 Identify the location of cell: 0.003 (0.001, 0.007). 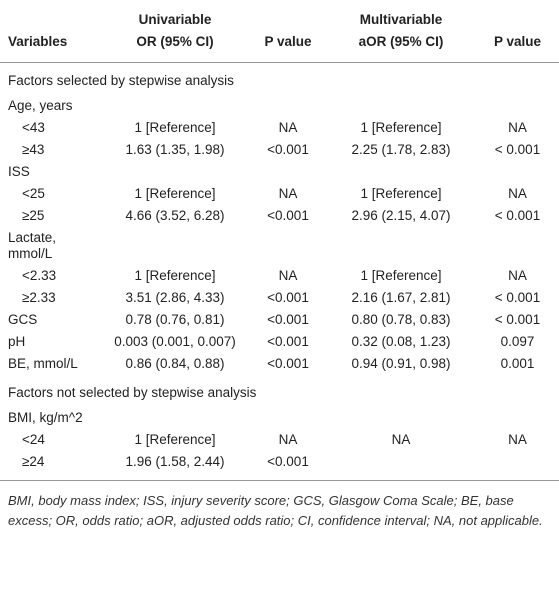
(175, 341).